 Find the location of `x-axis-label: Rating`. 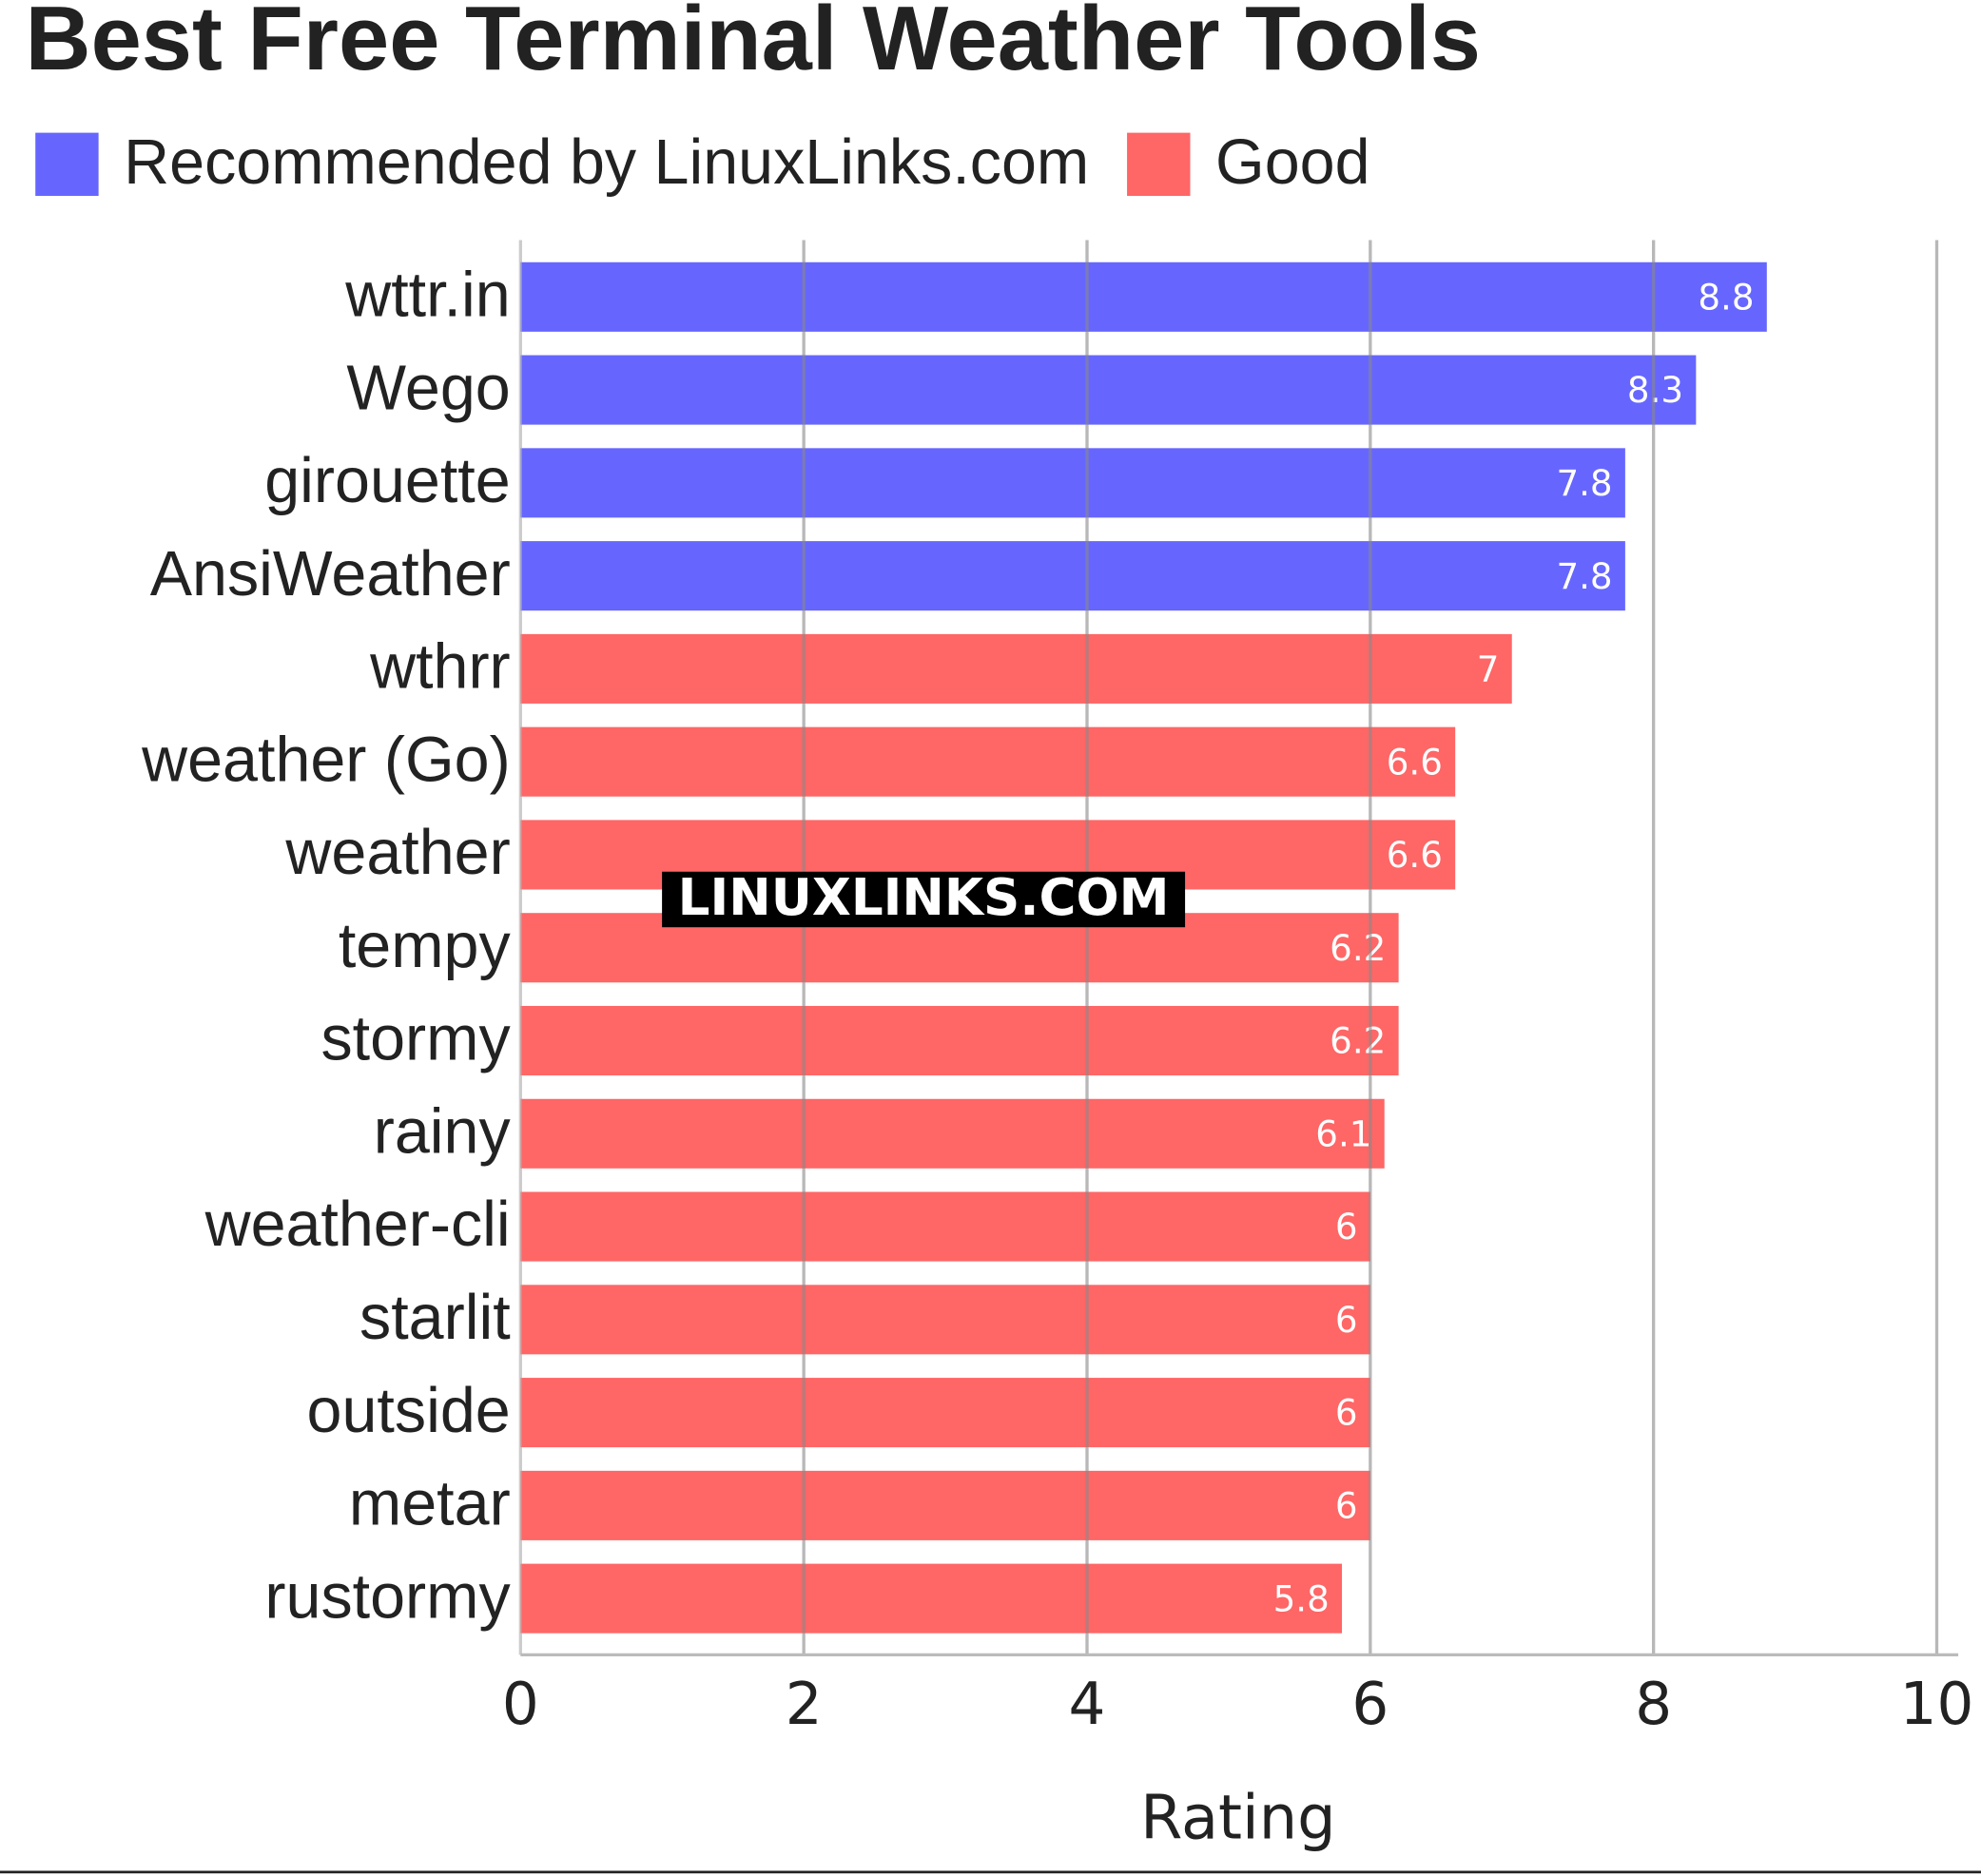

x-axis-label: Rating is located at coordinates (1238, 1818).